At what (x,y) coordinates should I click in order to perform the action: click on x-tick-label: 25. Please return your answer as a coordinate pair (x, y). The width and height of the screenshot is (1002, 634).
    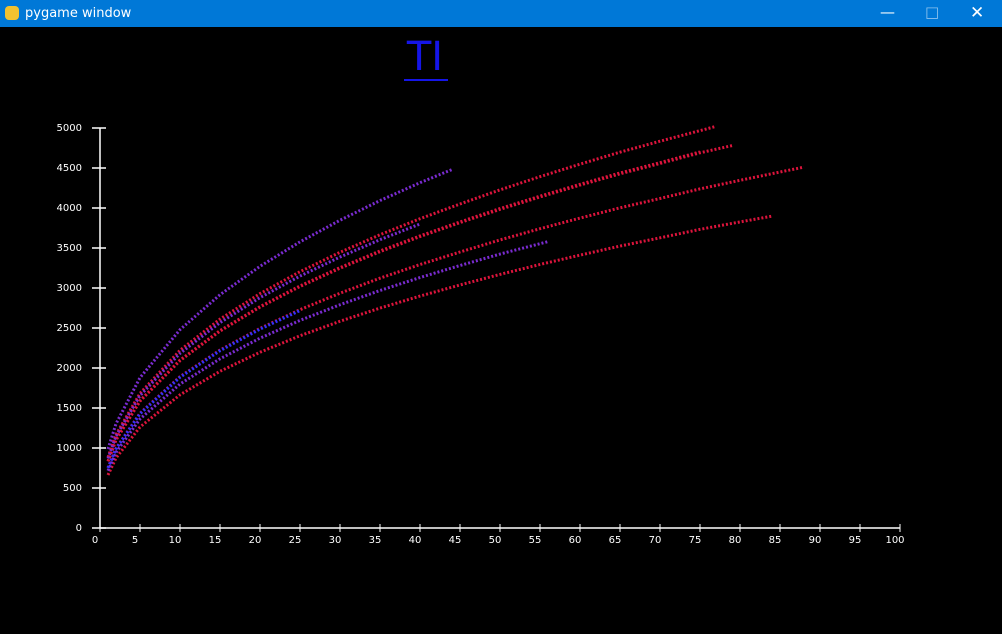
    Looking at the image, I should click on (295, 540).